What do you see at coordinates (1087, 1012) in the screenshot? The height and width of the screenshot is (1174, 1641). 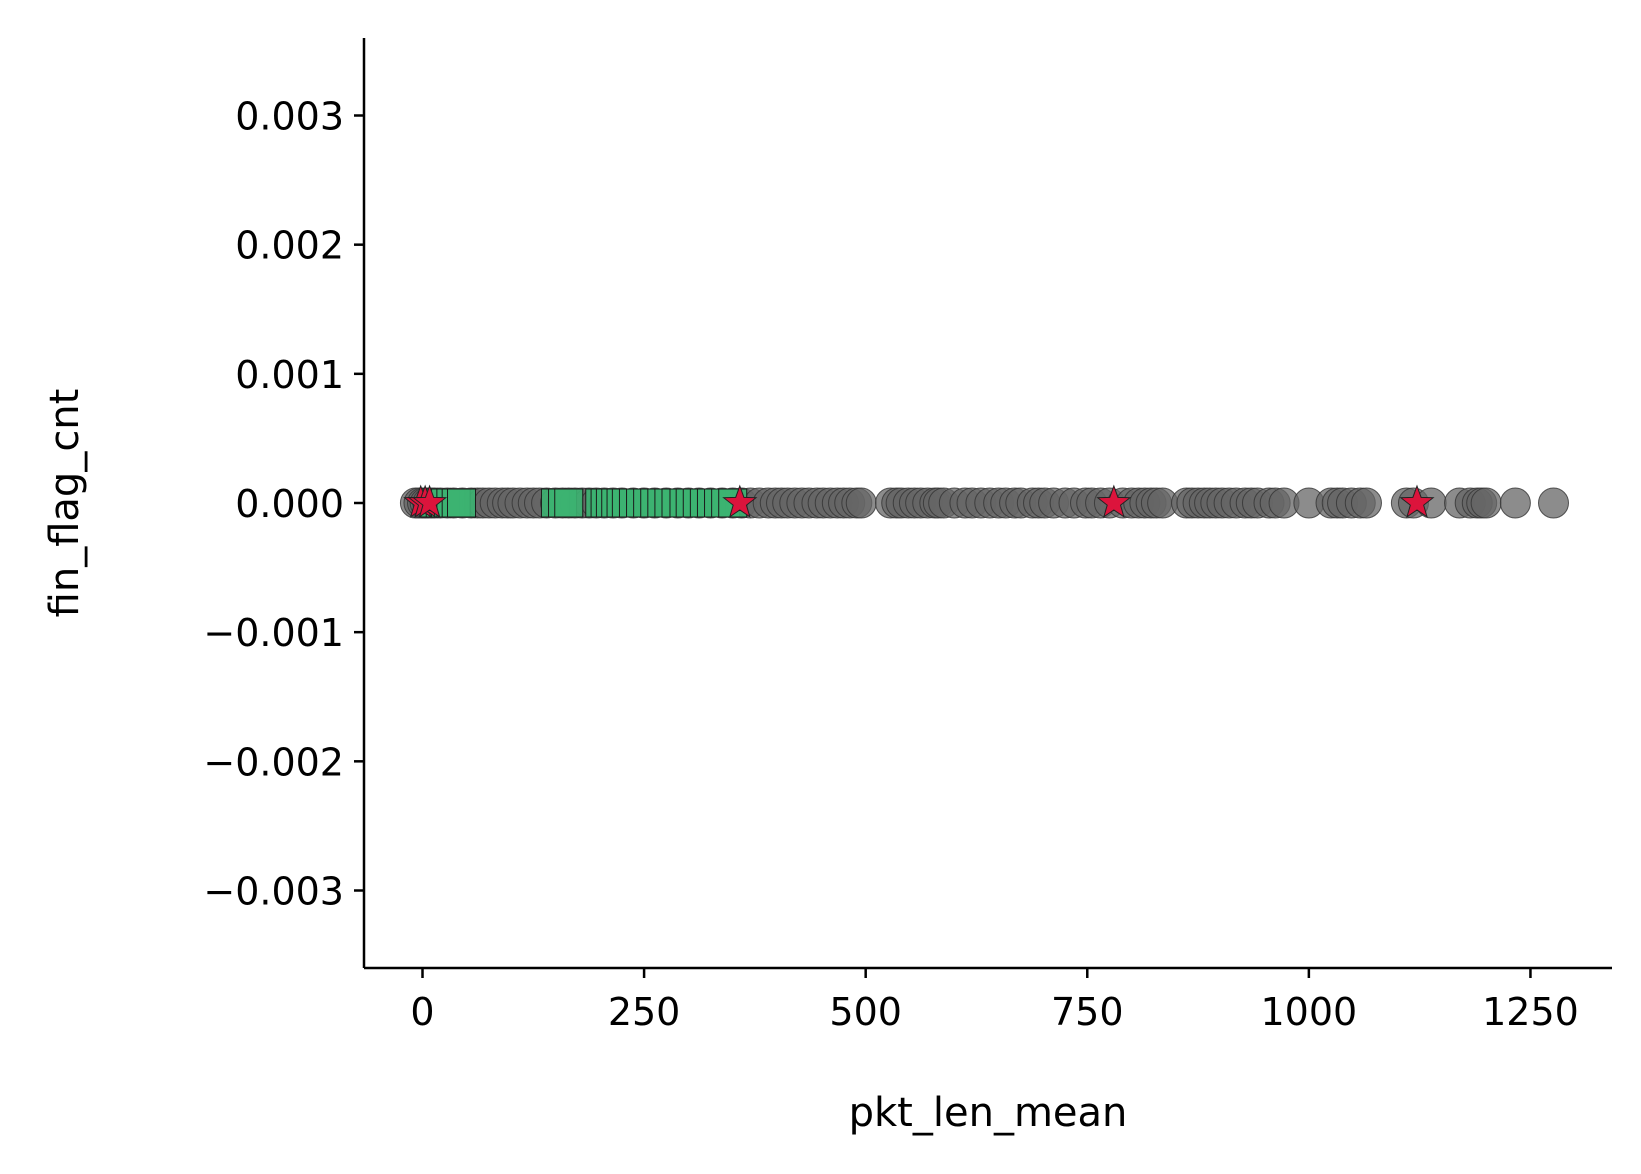 I see `x-tick-label: 750` at bounding box center [1087, 1012].